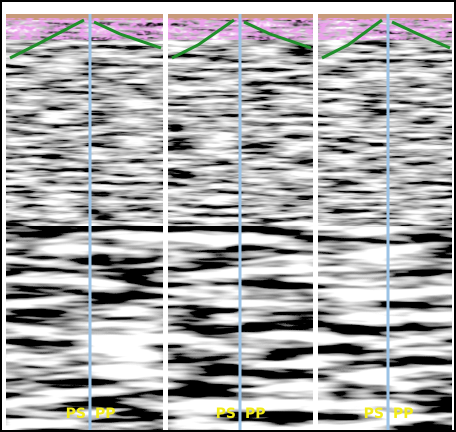 The height and width of the screenshot is (432, 456). What do you see at coordinates (385, 122) in the screenshot?
I see `seismic-upper` at bounding box center [385, 122].